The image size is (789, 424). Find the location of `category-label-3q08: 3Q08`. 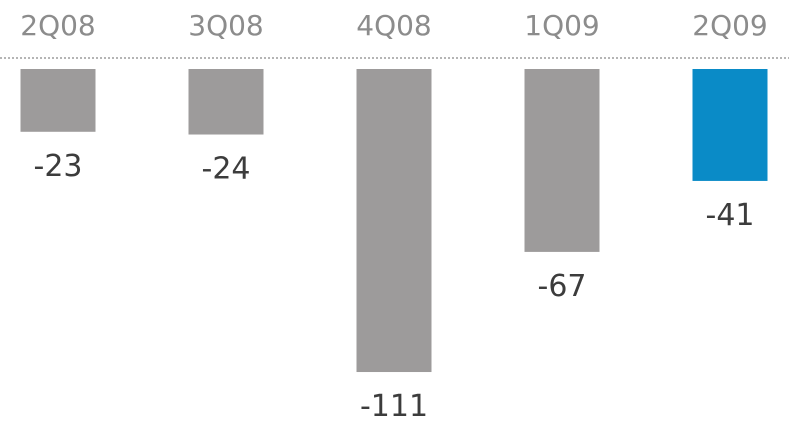

category-label-3q08: 3Q08 is located at coordinates (225, 25).